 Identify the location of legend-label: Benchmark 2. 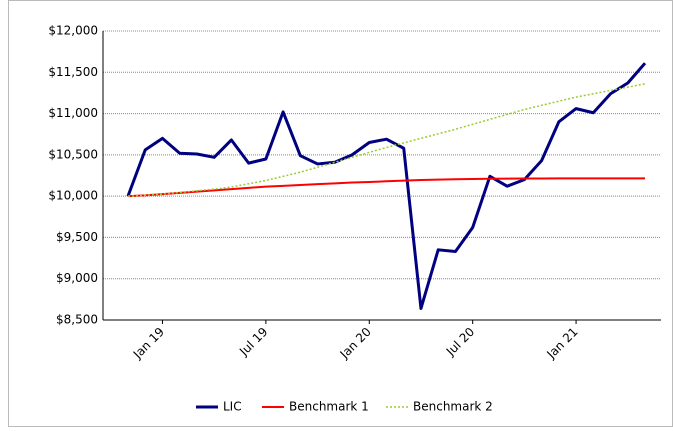
(453, 407).